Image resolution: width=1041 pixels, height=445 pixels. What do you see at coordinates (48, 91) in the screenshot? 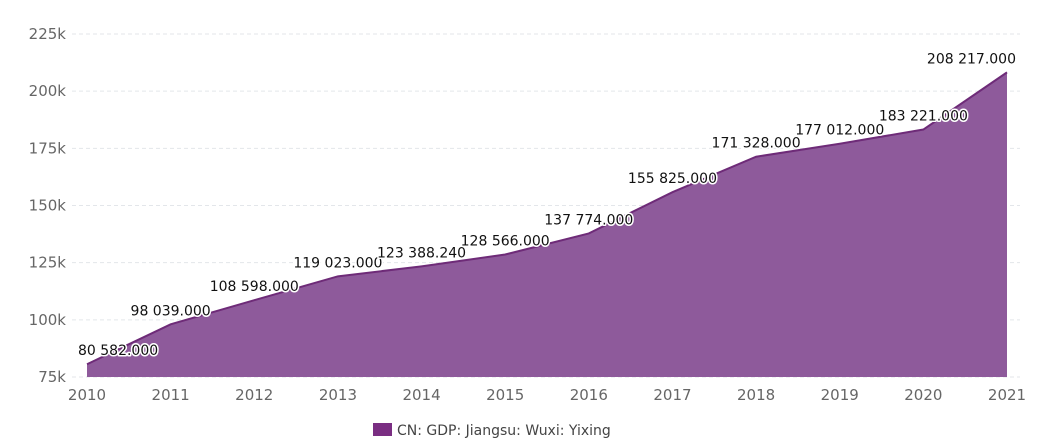
I see `y-tick-label: 200k` at bounding box center [48, 91].